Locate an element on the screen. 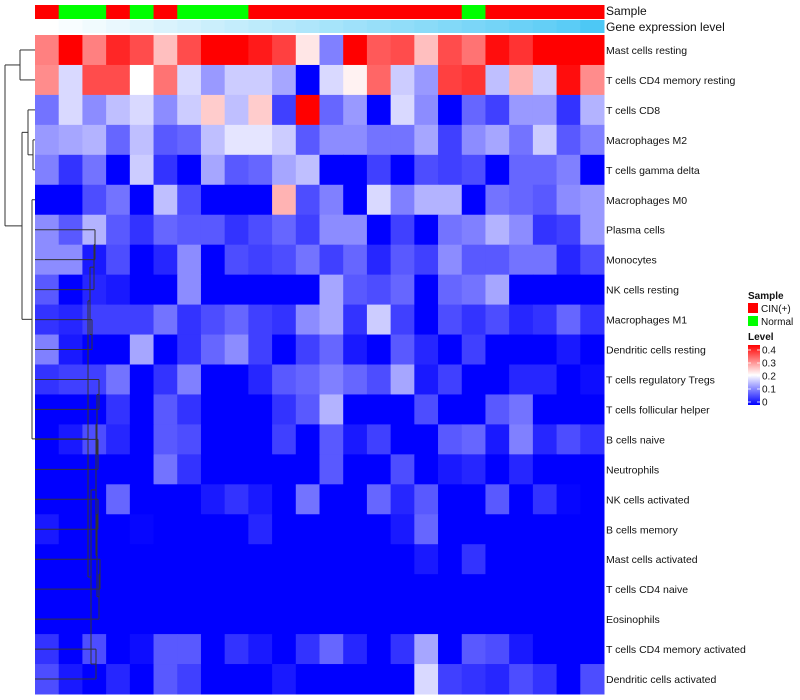  legend-level-colorbar is located at coordinates (754, 375).